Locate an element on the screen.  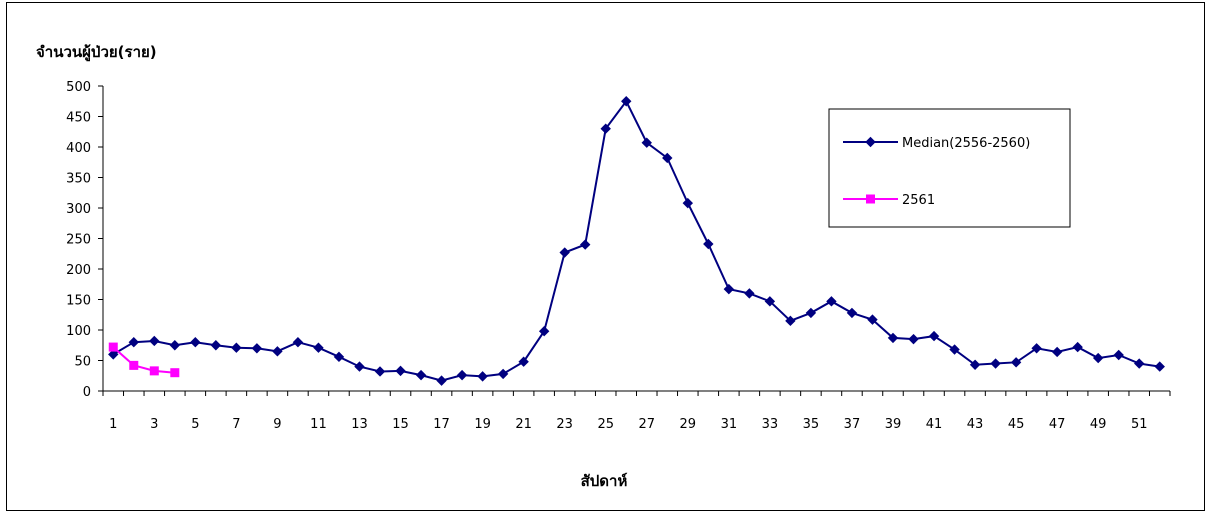
x-tick-label: 41 is located at coordinates (934, 424).